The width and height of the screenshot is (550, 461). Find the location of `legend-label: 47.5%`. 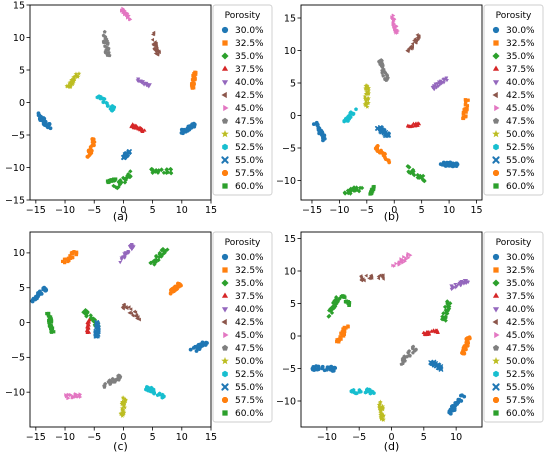

legend-label: 47.5% is located at coordinates (520, 122).